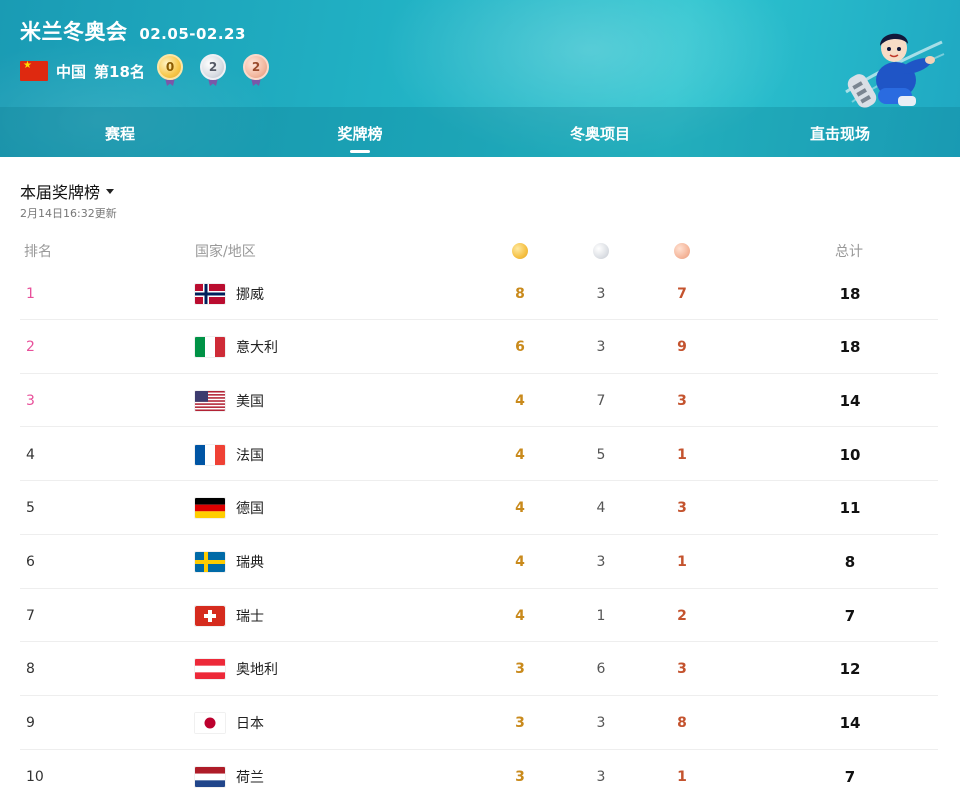 Image resolution: width=960 pixels, height=804 pixels. Describe the element at coordinates (682, 293) in the screenshot. I see `bronze-cell: 7` at that location.